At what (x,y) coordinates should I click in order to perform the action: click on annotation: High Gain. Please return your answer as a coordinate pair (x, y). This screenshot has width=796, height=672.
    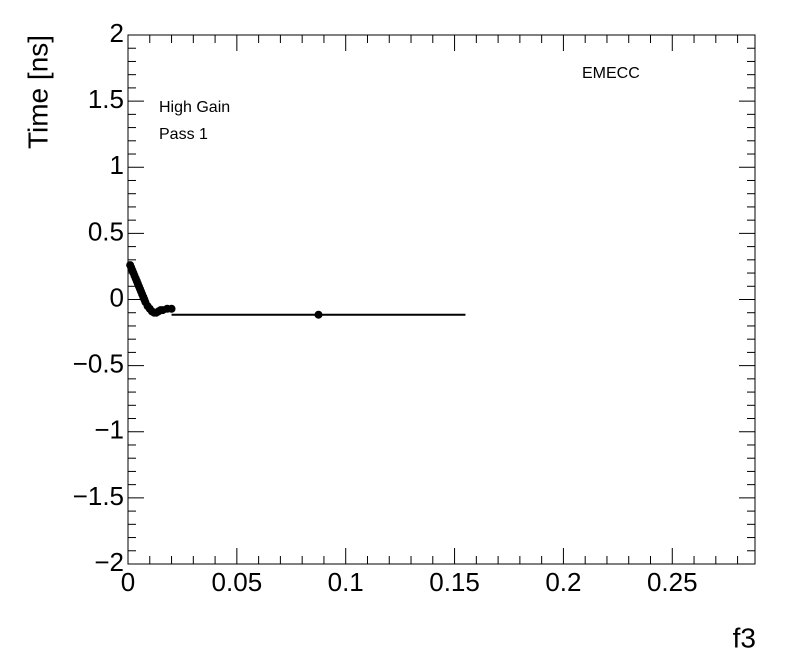
    Looking at the image, I should click on (194, 107).